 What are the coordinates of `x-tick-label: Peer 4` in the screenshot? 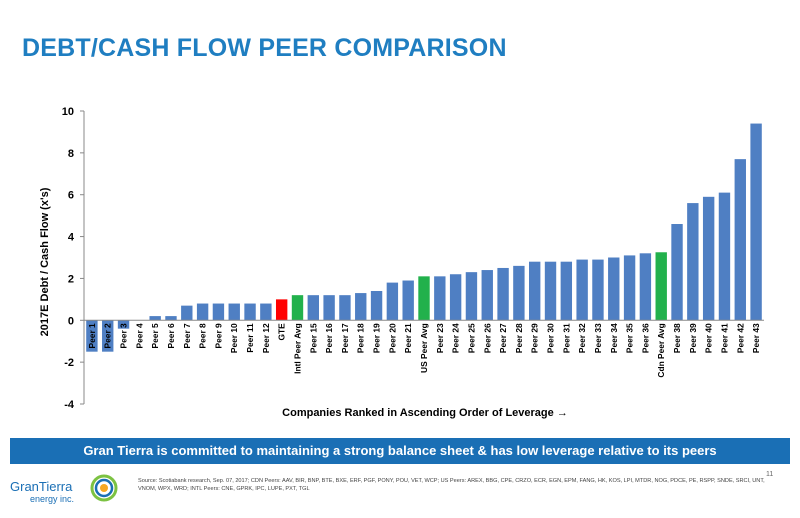 It's located at (139, 335).